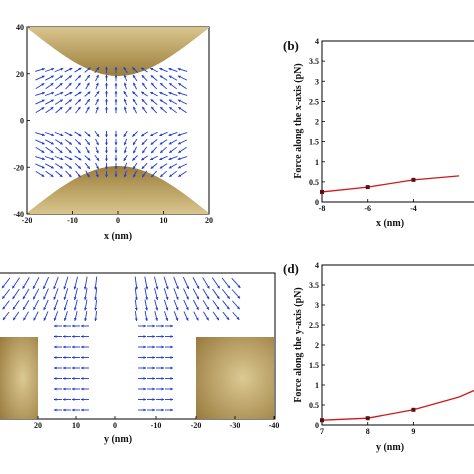 The height and width of the screenshot is (474, 474). Describe the element at coordinates (322, 208) in the screenshot. I see `panel-b-x-tick-label: -8` at that location.